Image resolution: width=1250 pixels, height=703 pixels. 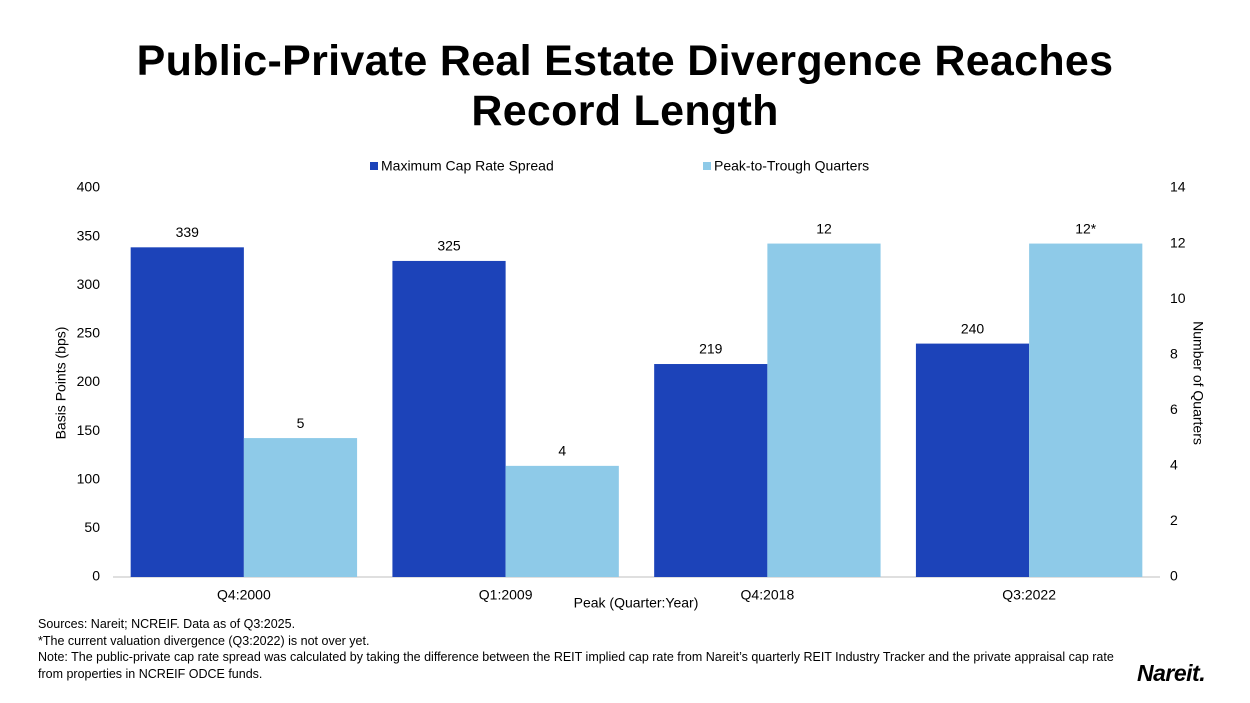 I want to click on y2-tick-label: 0, so click(x=1174, y=576).